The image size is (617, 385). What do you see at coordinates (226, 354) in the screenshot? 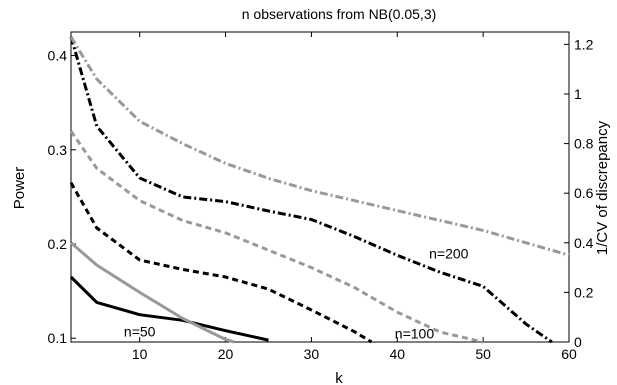
I see `x-tick-label: 20` at bounding box center [226, 354].